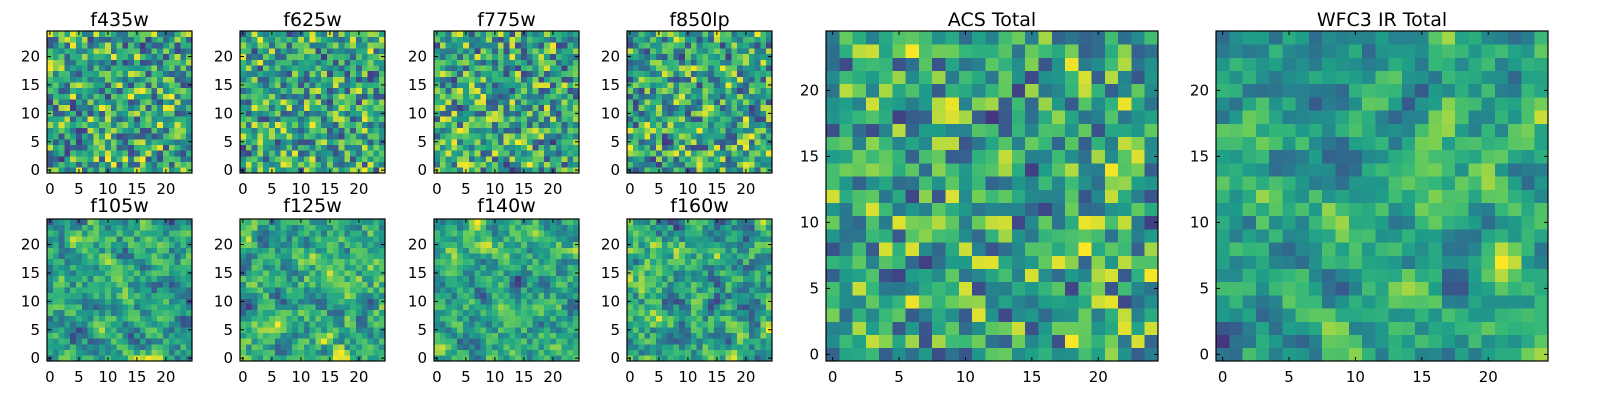 The height and width of the screenshot is (400, 1600). What do you see at coordinates (119, 102) in the screenshot?
I see `axes-frame-f435w` at bounding box center [119, 102].